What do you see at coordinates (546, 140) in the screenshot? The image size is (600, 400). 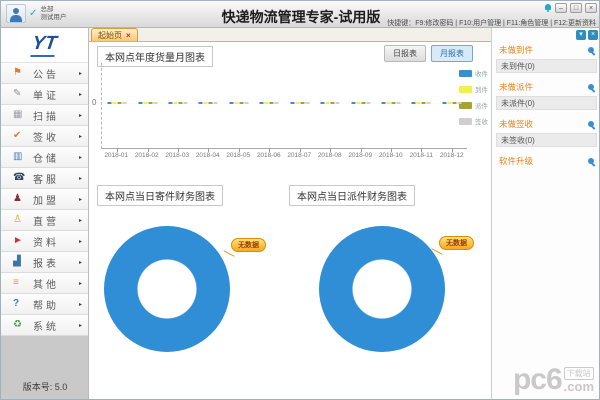 I see `task-item-unsigned: 未签收(0)` at bounding box center [546, 140].